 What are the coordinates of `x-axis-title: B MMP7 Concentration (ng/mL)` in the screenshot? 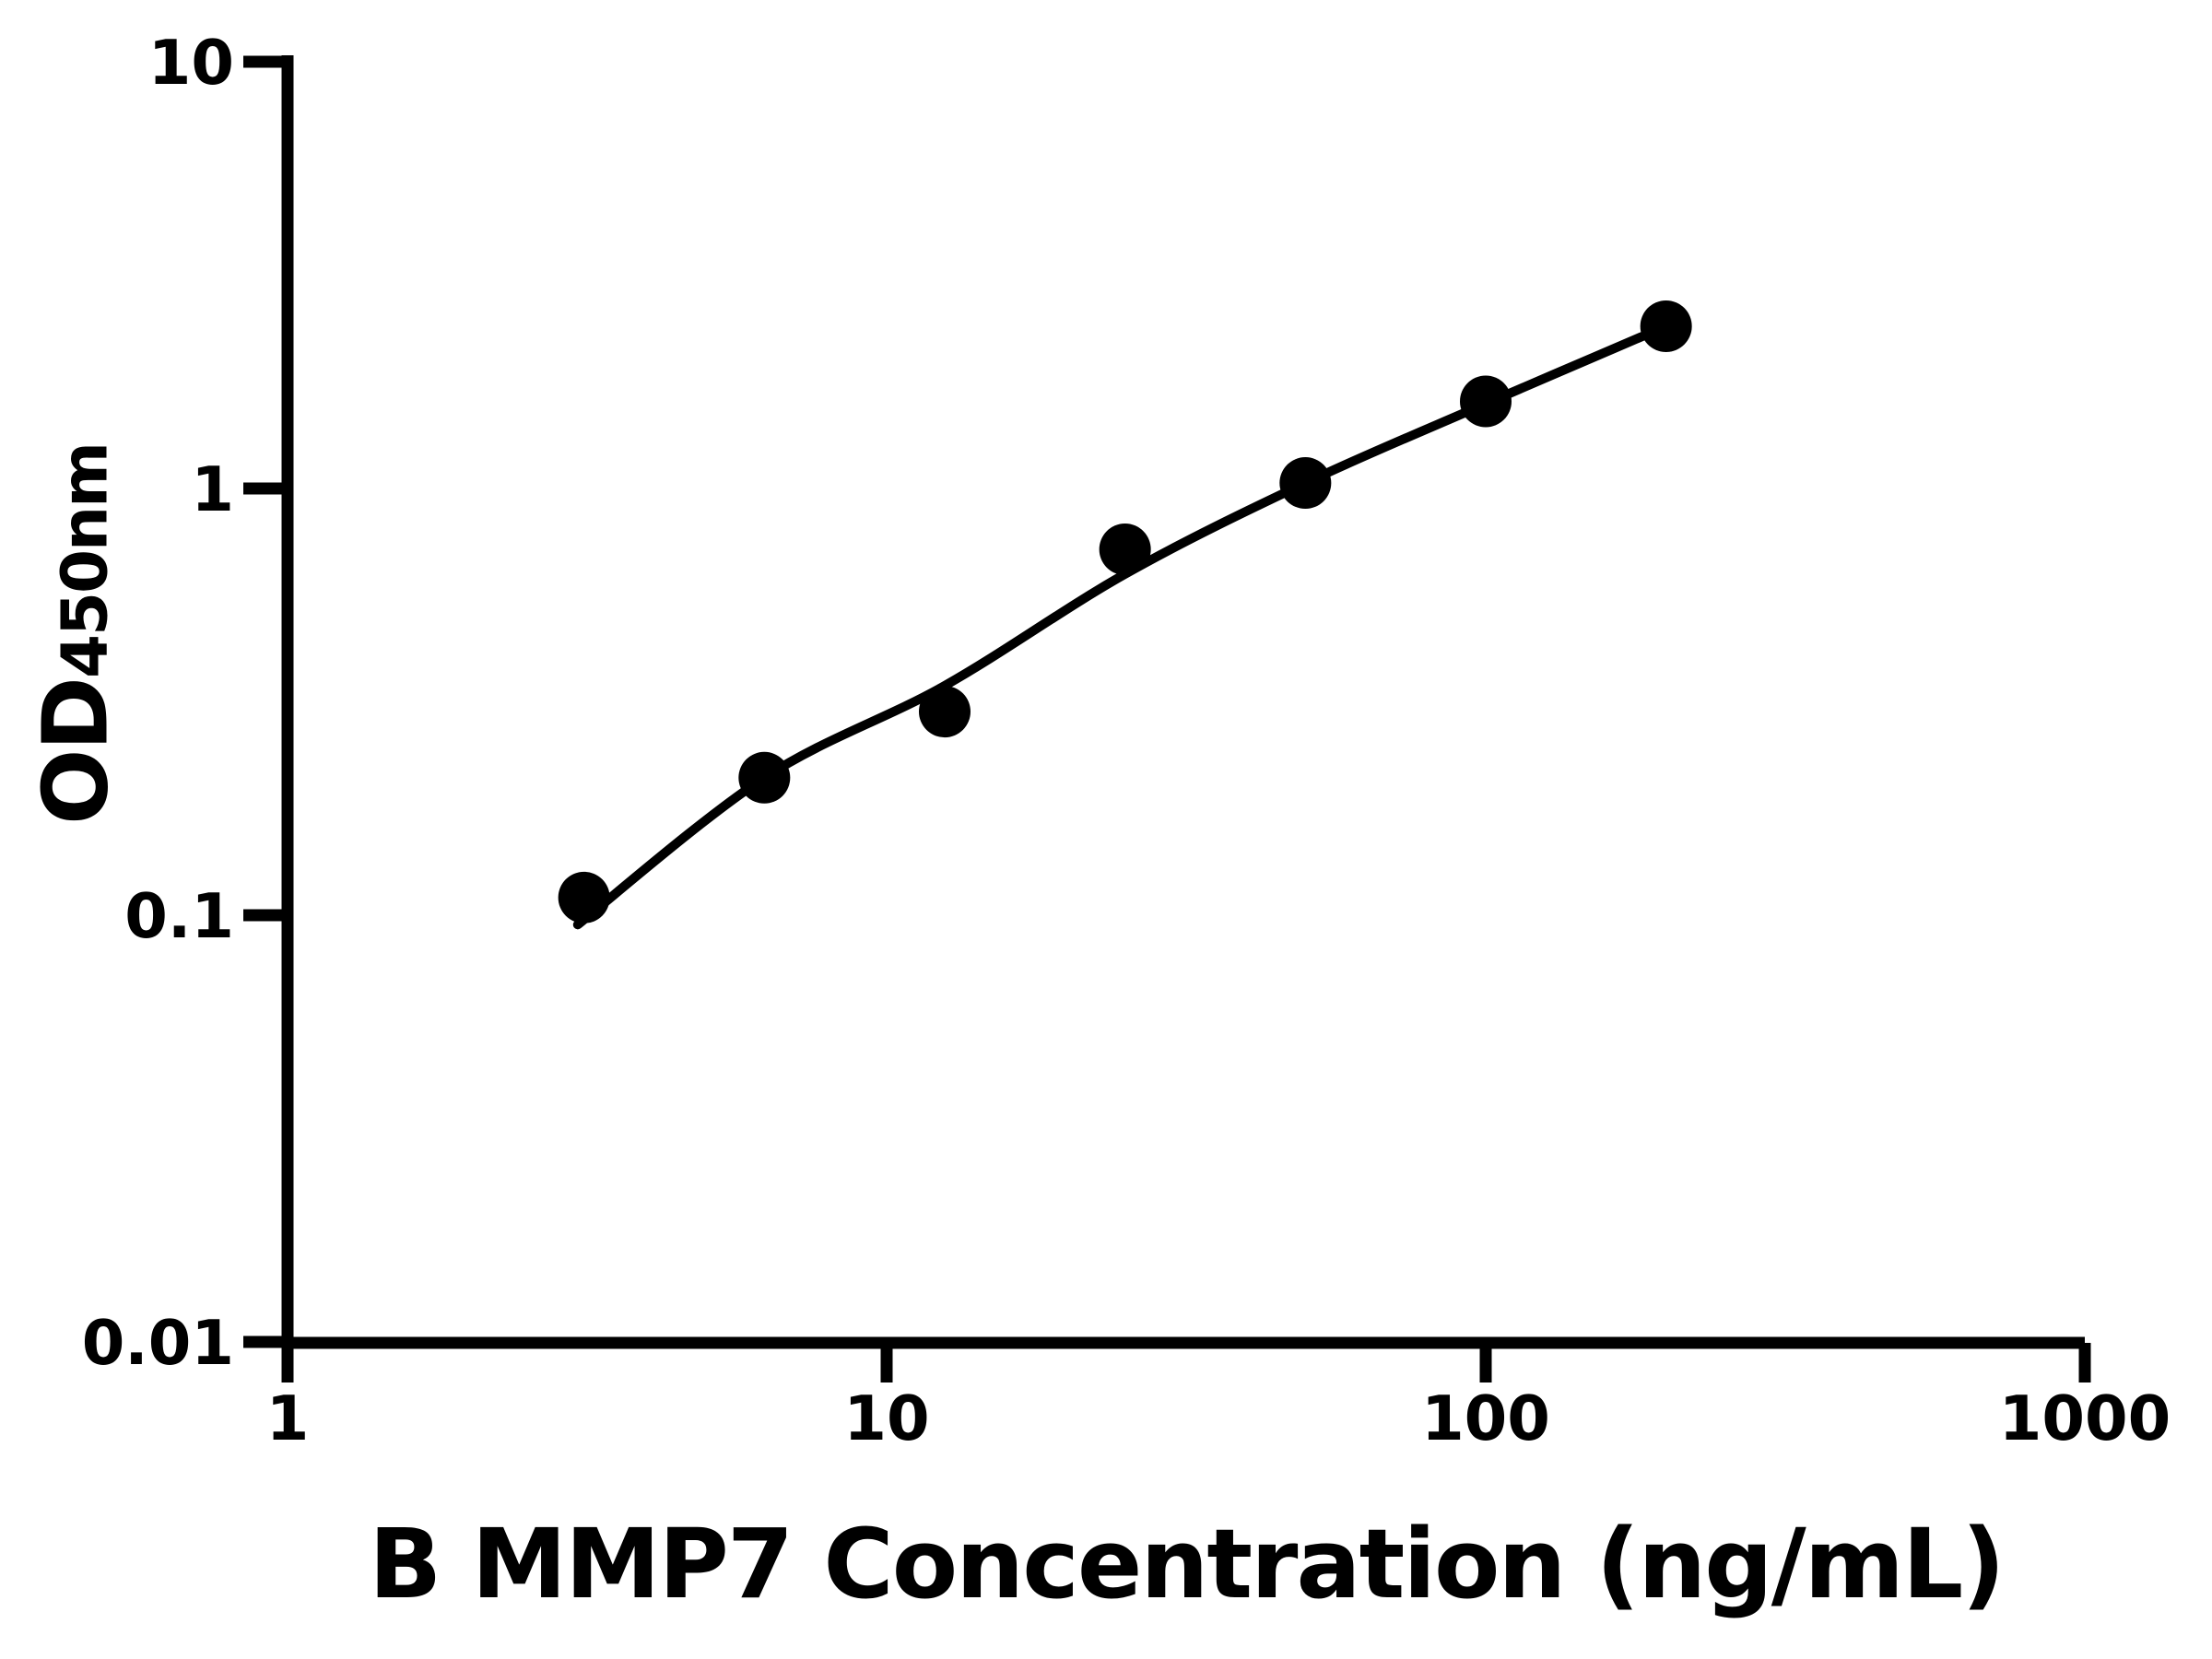 It's located at (1187, 1564).